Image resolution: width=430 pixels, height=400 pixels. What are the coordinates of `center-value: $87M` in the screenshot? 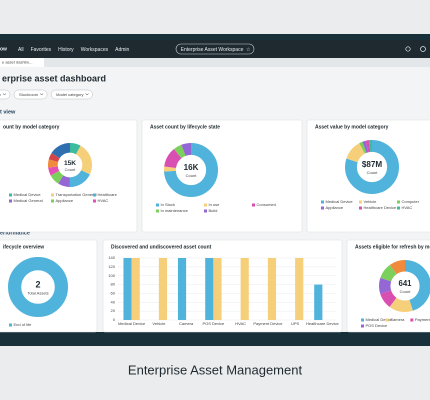 It's located at (372, 164).